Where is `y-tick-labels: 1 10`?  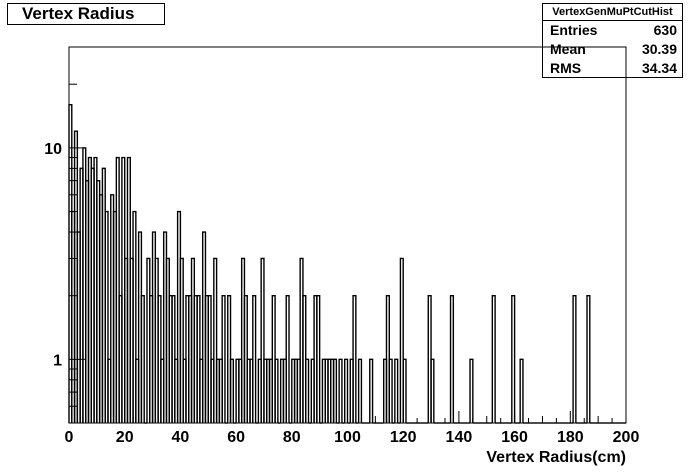
y-tick-labels: 1 10 is located at coordinates (53, 255).